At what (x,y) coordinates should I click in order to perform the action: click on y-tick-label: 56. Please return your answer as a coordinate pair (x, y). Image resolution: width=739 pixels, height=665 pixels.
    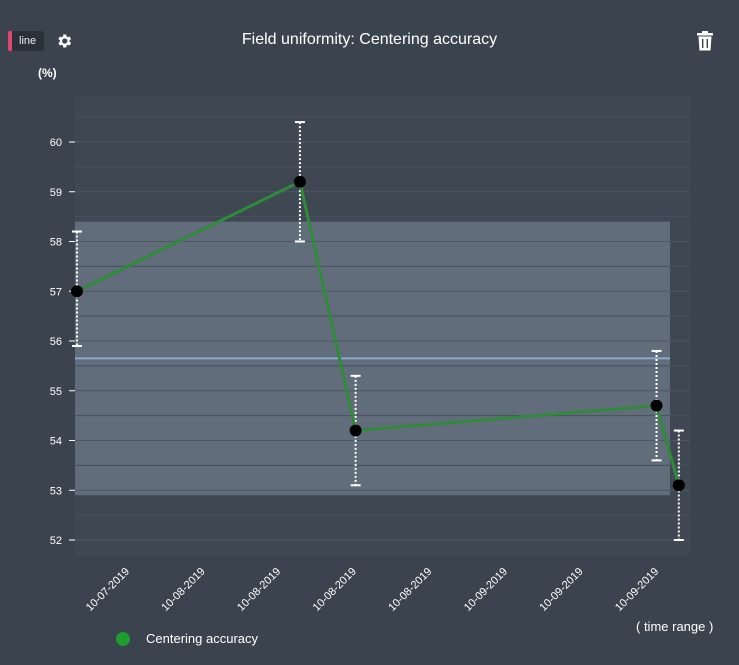
    Looking at the image, I should click on (56, 342).